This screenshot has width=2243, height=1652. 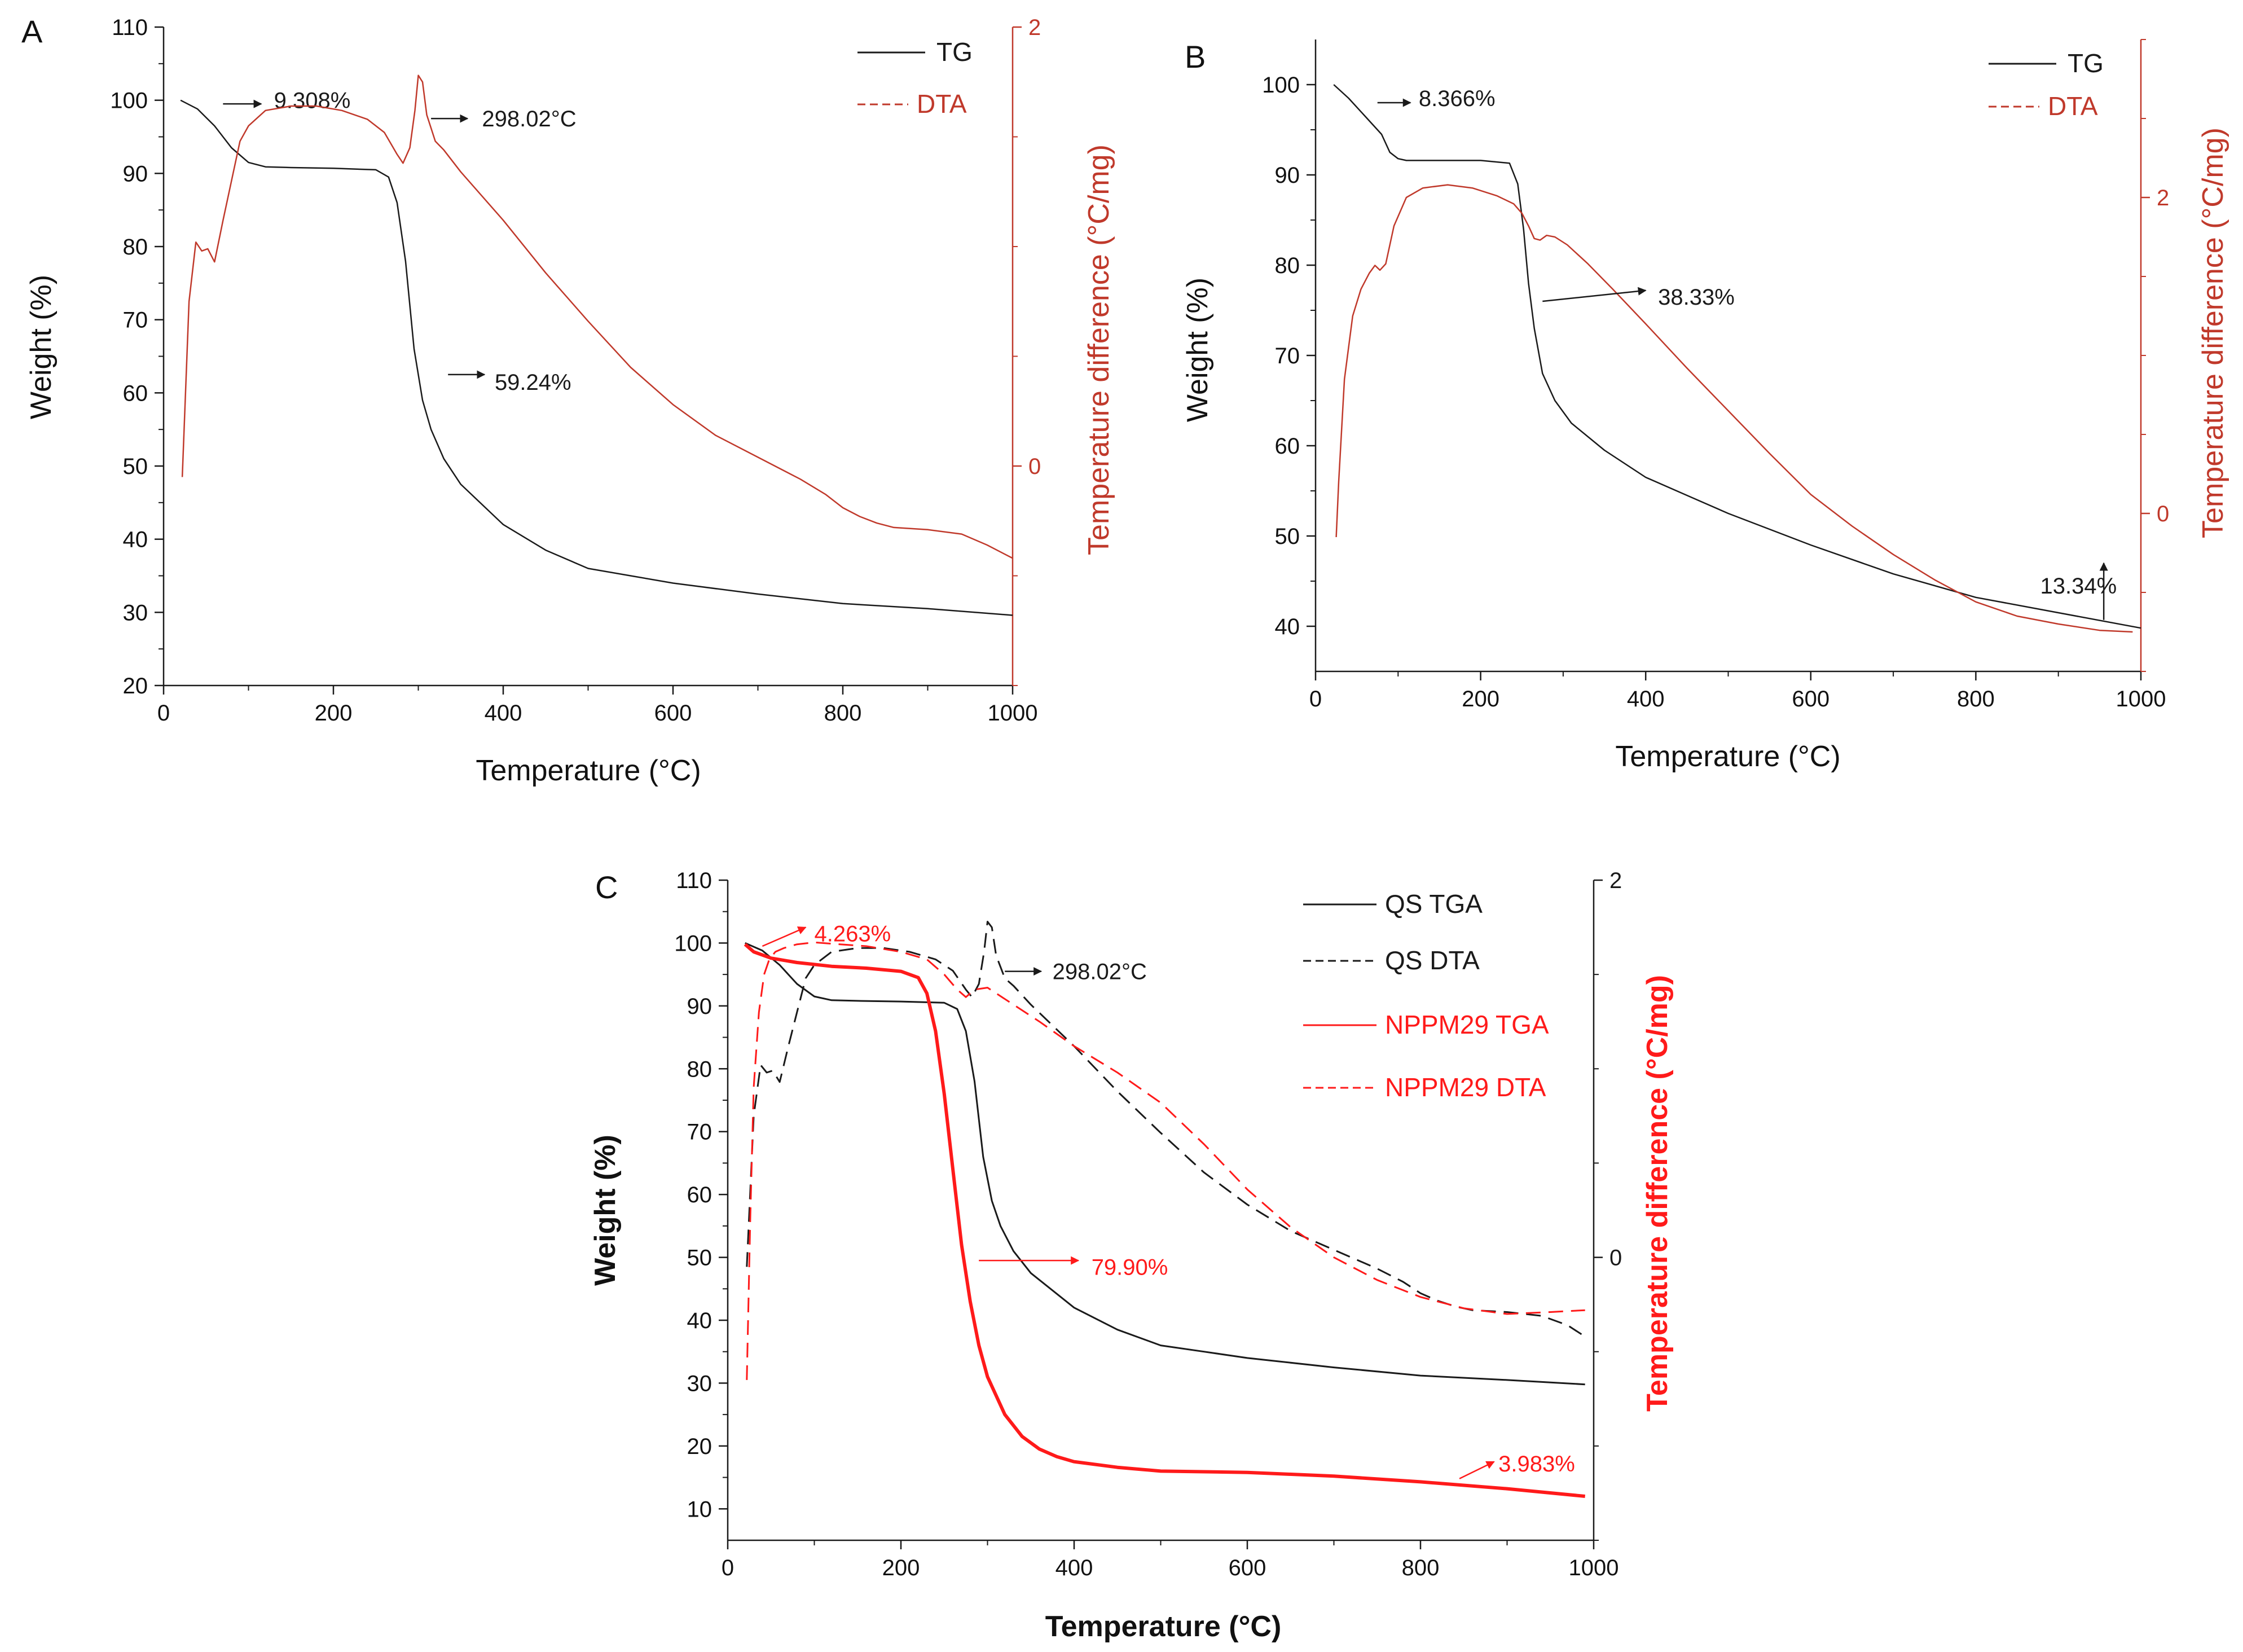 What do you see at coordinates (32, 31) in the screenshot?
I see `panel-label: A` at bounding box center [32, 31].